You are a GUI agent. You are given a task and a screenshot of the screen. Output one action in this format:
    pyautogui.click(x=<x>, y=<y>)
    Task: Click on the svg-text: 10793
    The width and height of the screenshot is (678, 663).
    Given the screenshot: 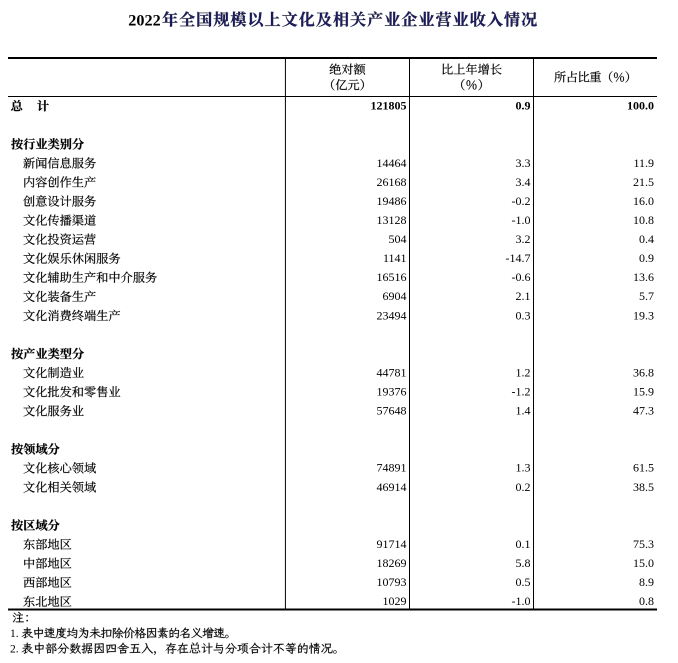 What is the action you would take?
    pyautogui.click(x=392, y=582)
    